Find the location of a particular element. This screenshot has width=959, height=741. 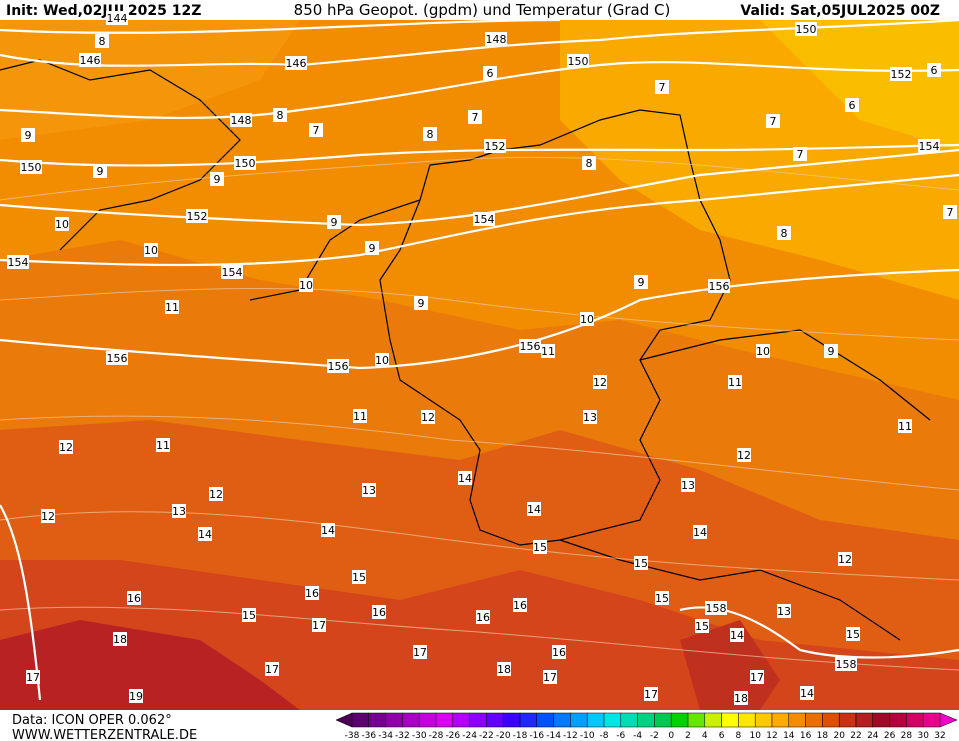

colorbar-tick-label: -32 is located at coordinates (402, 736).